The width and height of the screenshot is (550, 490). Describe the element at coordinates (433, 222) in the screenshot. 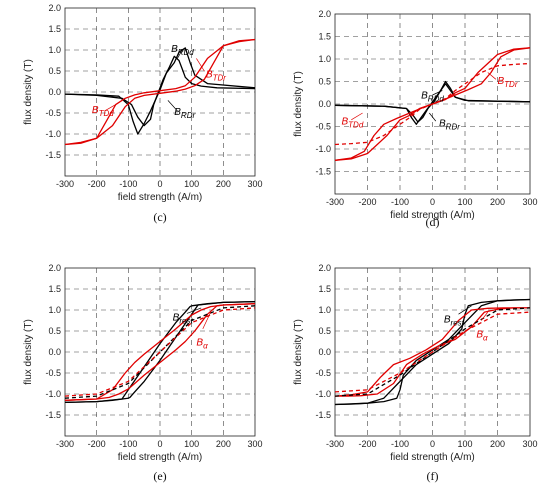

I see `panel-caption: (d)` at that location.